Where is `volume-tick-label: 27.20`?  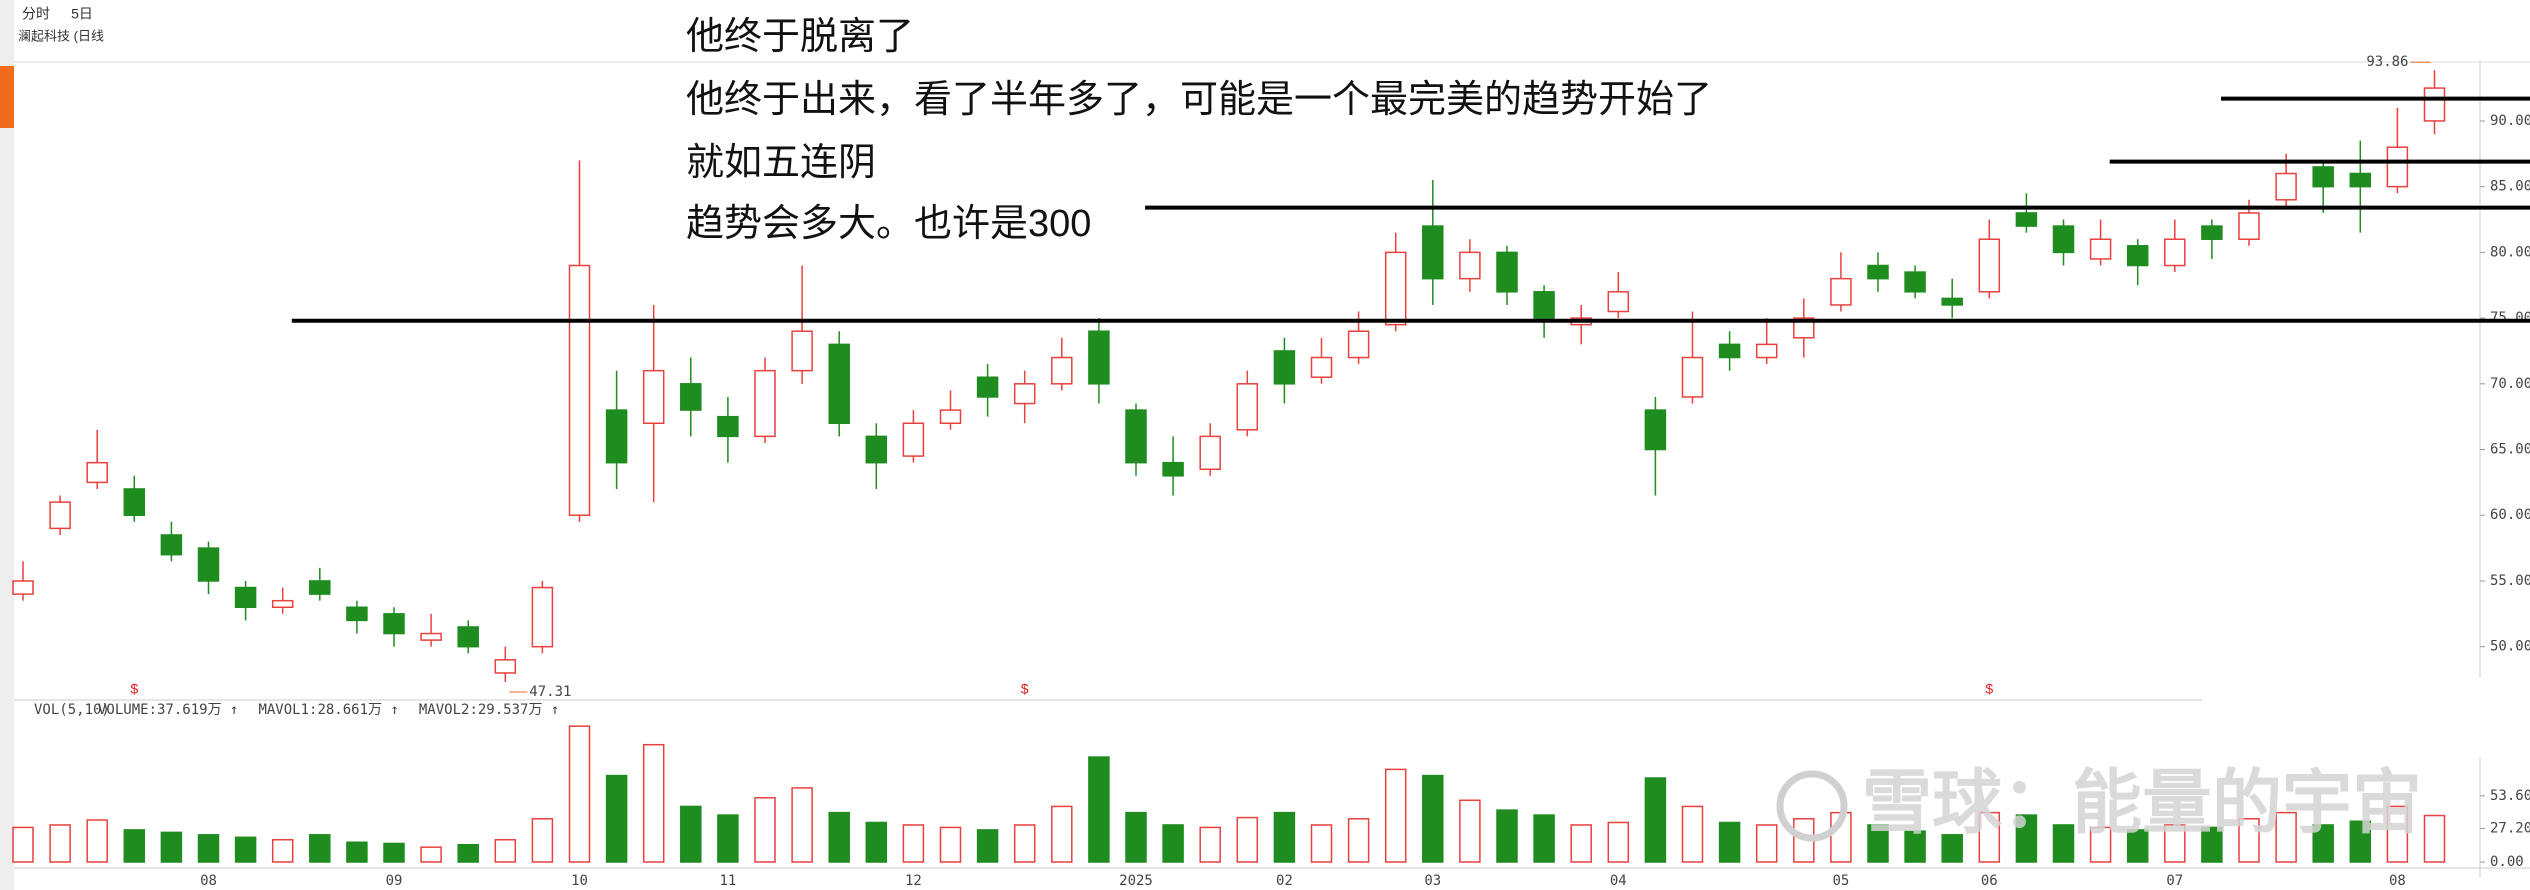 volume-tick-label: 27.20 is located at coordinates (2510, 828).